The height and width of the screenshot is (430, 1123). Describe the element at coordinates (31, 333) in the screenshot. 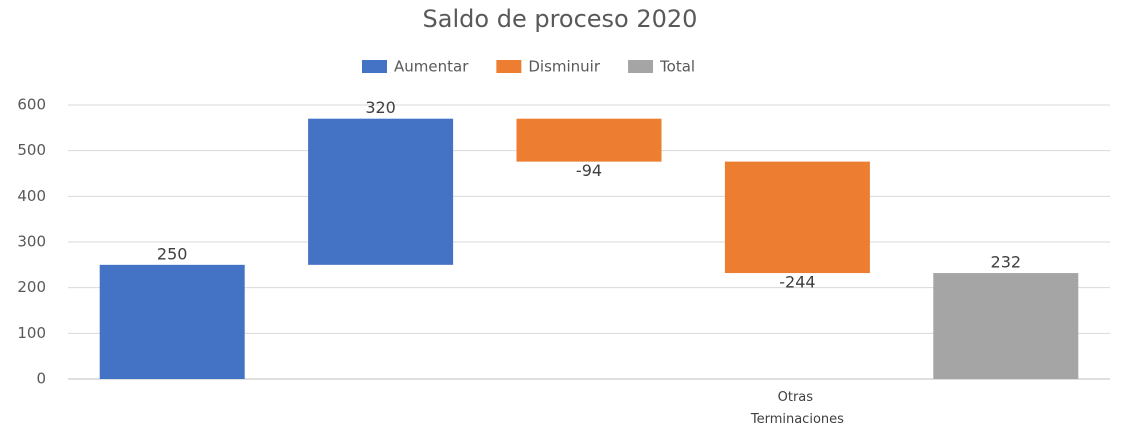

I see `y-tick-label: 100` at that location.